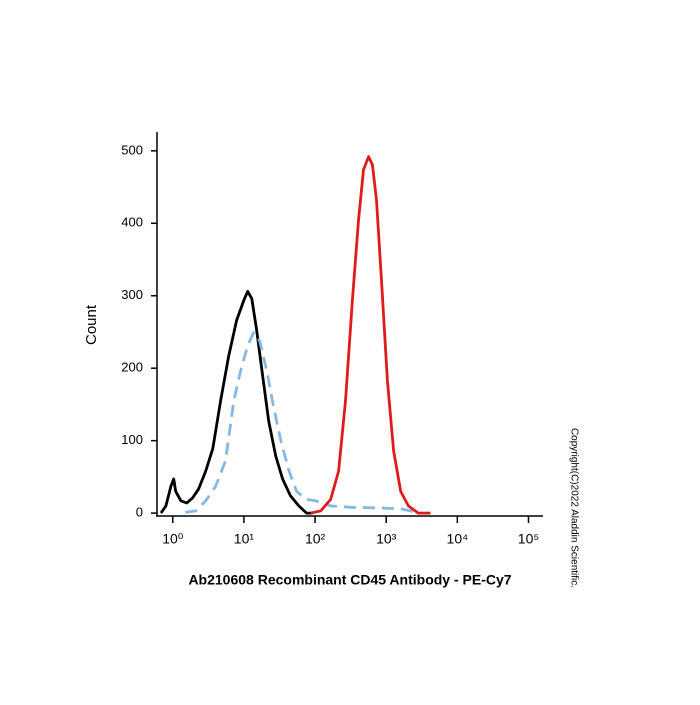  Describe the element at coordinates (173, 539) in the screenshot. I see `x-tick-label: 10⁰` at that location.